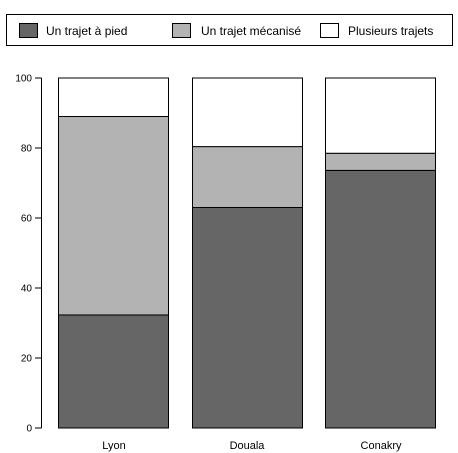 The height and width of the screenshot is (453, 458). I want to click on legend-label-plusieurs-trajets: Plusieurs trajets, so click(390, 31).